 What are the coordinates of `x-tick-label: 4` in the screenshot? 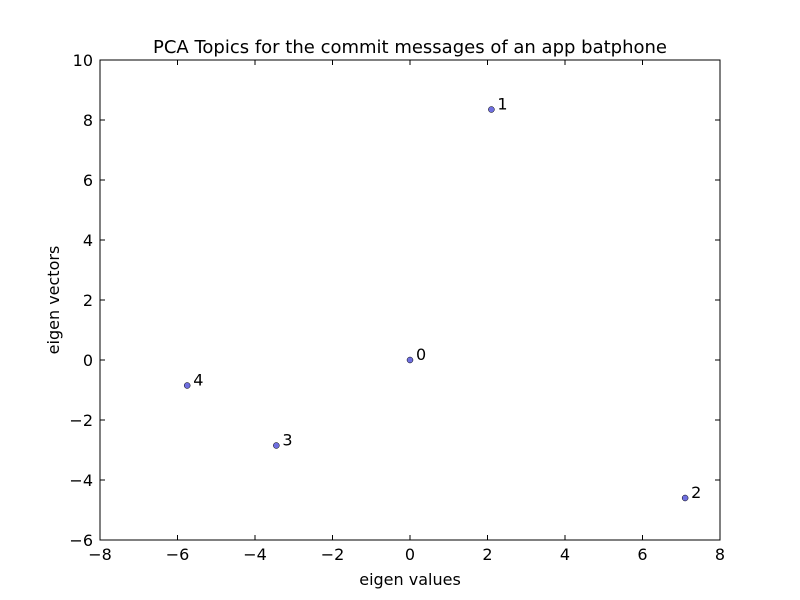 It's located at (565, 554).